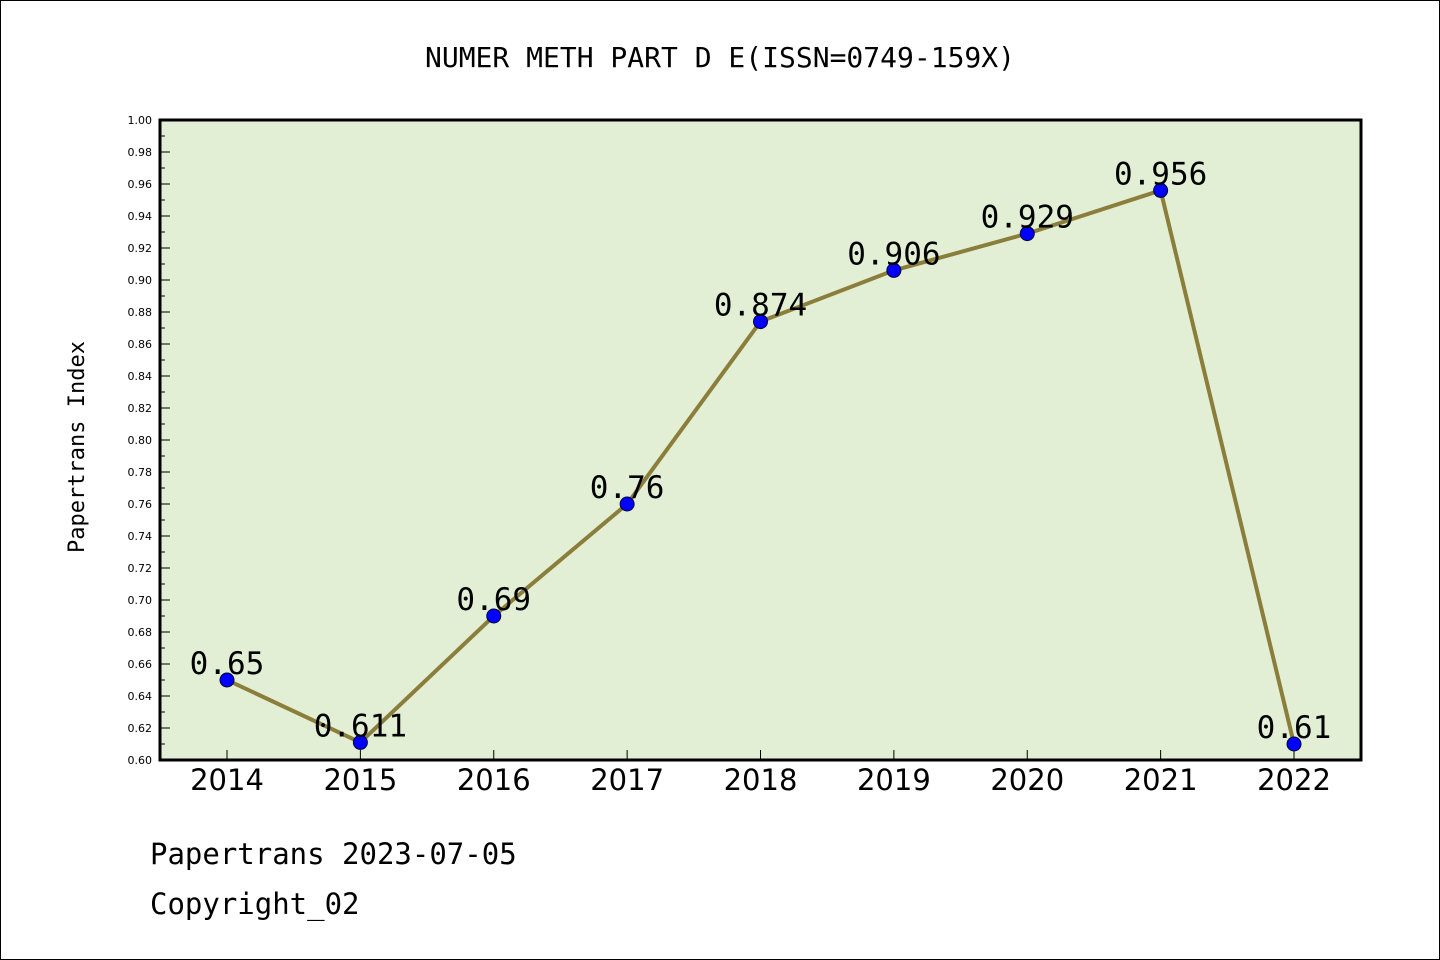 The image size is (1440, 960). Describe the element at coordinates (894, 780) in the screenshot. I see `x-tick-label: 2019` at that location.